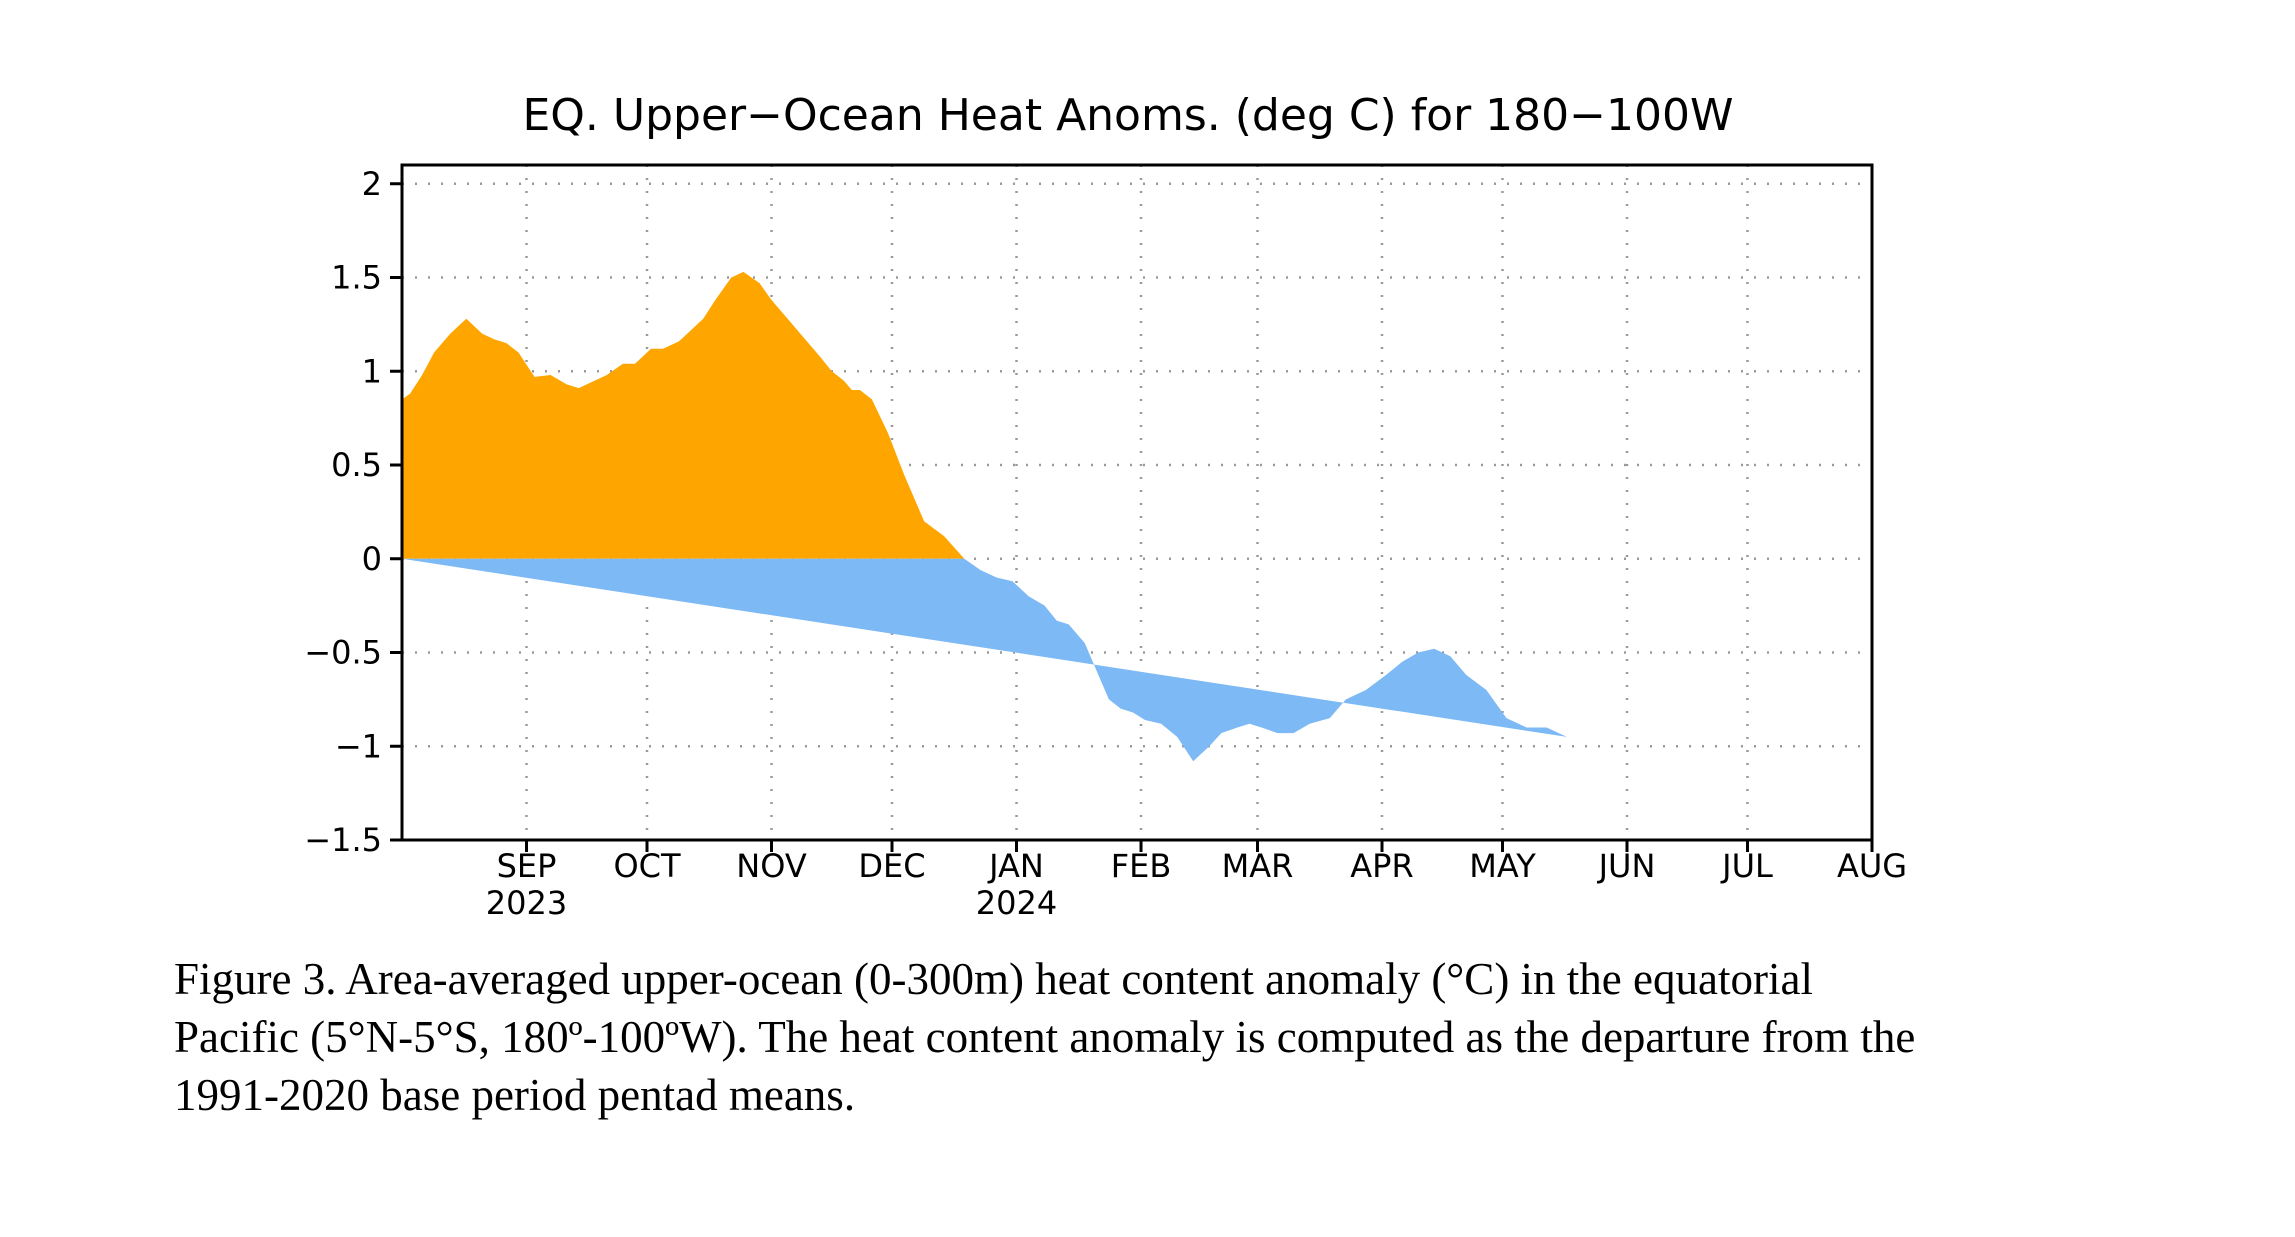 This screenshot has width=2295, height=1237. What do you see at coordinates (358, 746) in the screenshot?
I see `y-tick-label: −1` at bounding box center [358, 746].